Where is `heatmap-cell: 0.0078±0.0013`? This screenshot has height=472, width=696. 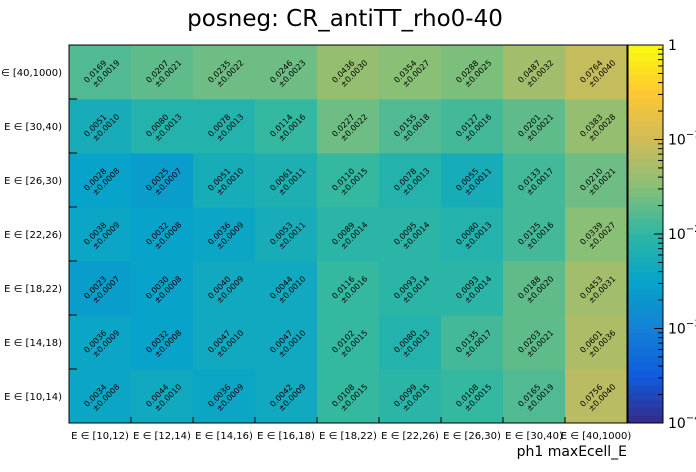 heatmap-cell: 0.0078±0.0013 is located at coordinates (224, 126).